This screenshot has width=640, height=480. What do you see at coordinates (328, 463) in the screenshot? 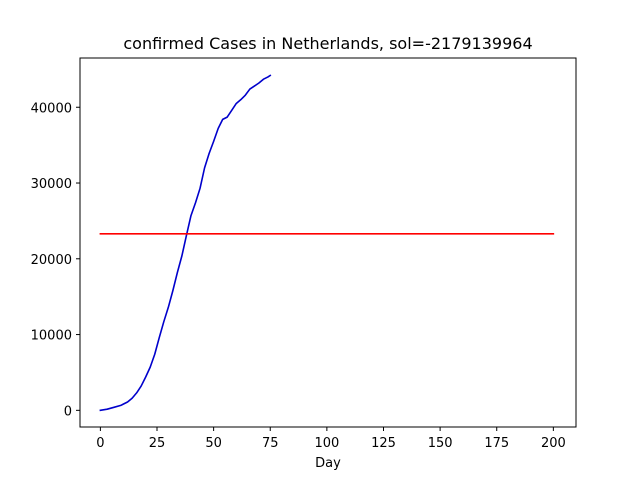
I see `x-axis-label: Day` at bounding box center [328, 463].